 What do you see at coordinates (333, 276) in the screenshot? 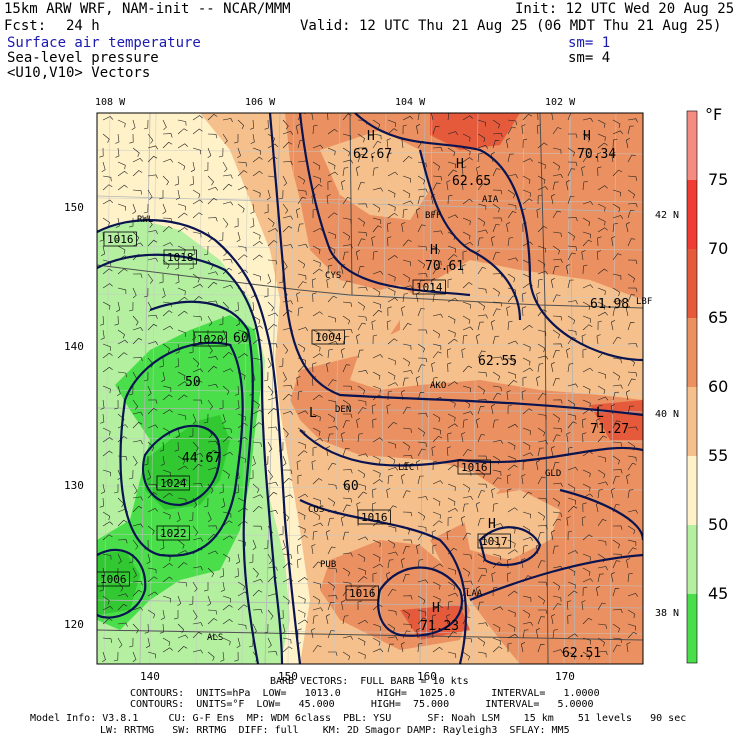
I see `city-label: CYS` at bounding box center [333, 276].